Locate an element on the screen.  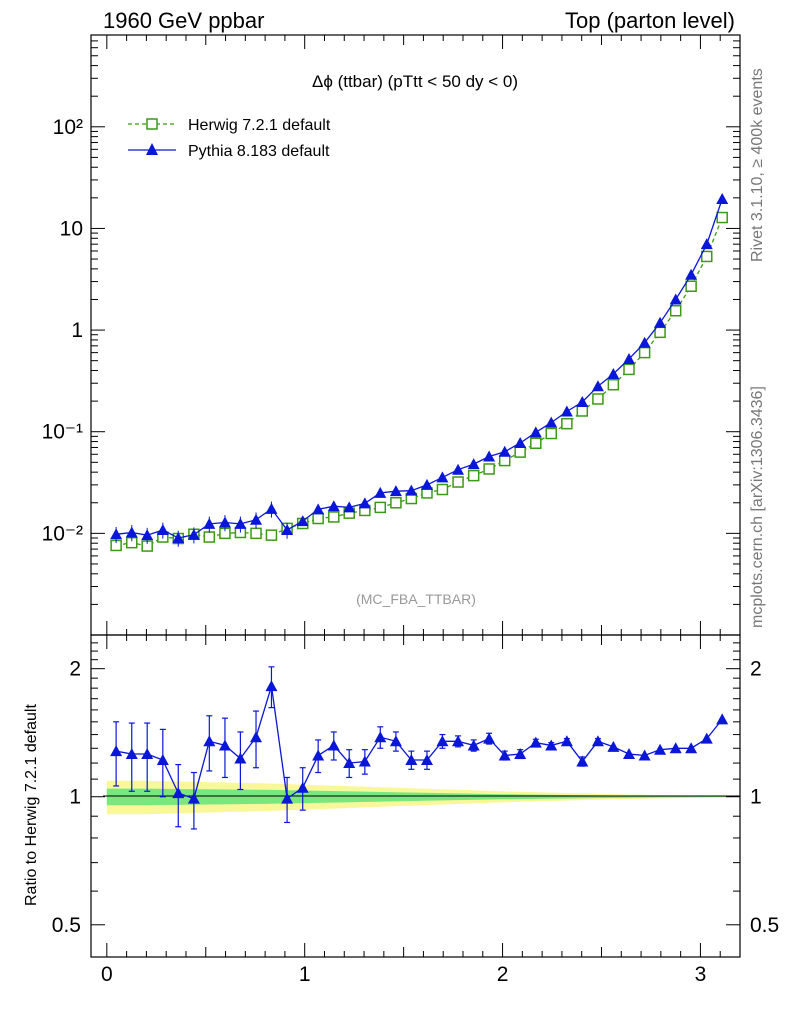
analysis-watermark: (MC_FBA_TTBAR) is located at coordinates (416, 599).